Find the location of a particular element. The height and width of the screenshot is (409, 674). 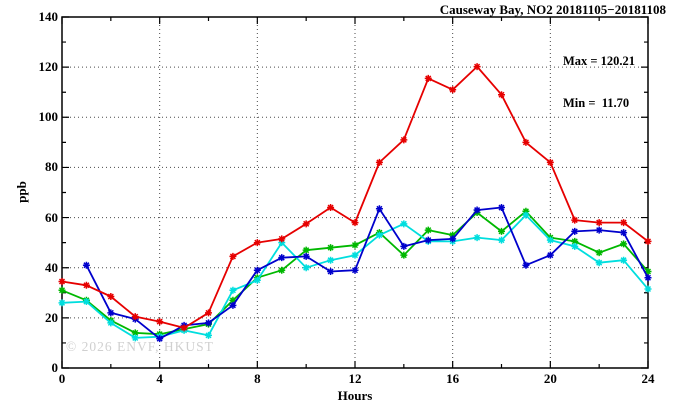

watermark: © 2026 ENVF, HKUST is located at coordinates (140, 346).